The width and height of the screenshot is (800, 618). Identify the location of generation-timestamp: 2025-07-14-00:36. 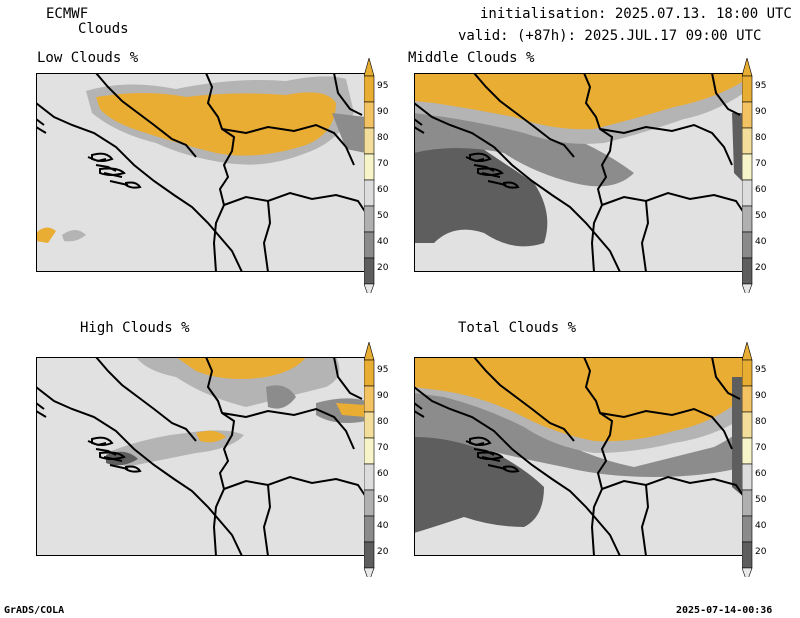
(724, 610).